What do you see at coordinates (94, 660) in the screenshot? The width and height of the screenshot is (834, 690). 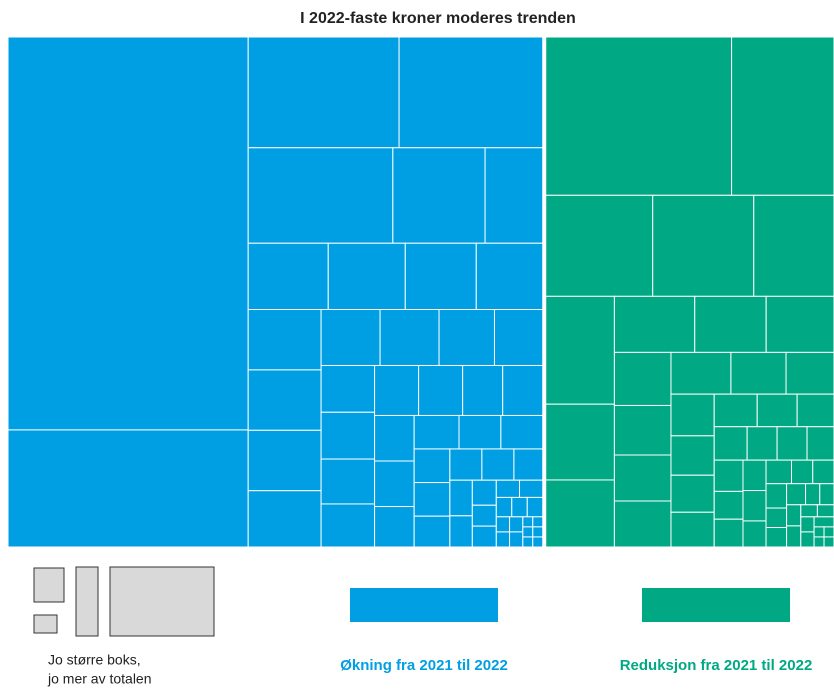 I see `size-note: Jo større boks,` at bounding box center [94, 660].